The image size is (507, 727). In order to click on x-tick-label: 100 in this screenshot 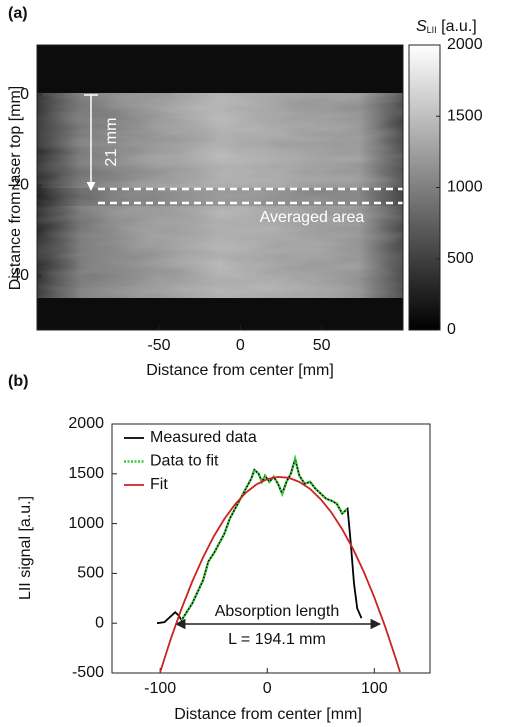, I will do `click(374, 688)`.